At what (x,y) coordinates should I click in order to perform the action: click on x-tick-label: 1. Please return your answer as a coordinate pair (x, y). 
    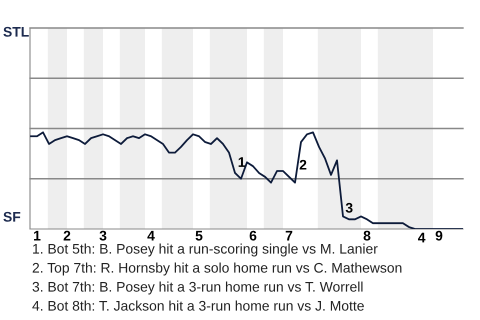
    Looking at the image, I should click on (37, 235).